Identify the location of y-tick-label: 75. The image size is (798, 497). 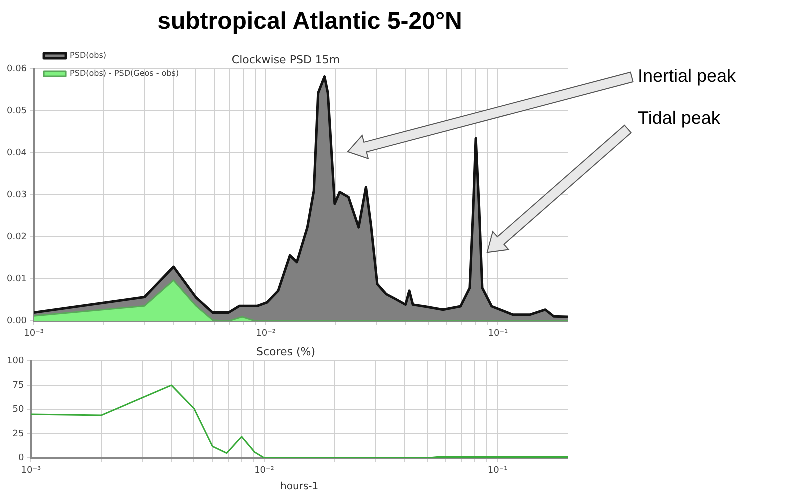
(18, 385).